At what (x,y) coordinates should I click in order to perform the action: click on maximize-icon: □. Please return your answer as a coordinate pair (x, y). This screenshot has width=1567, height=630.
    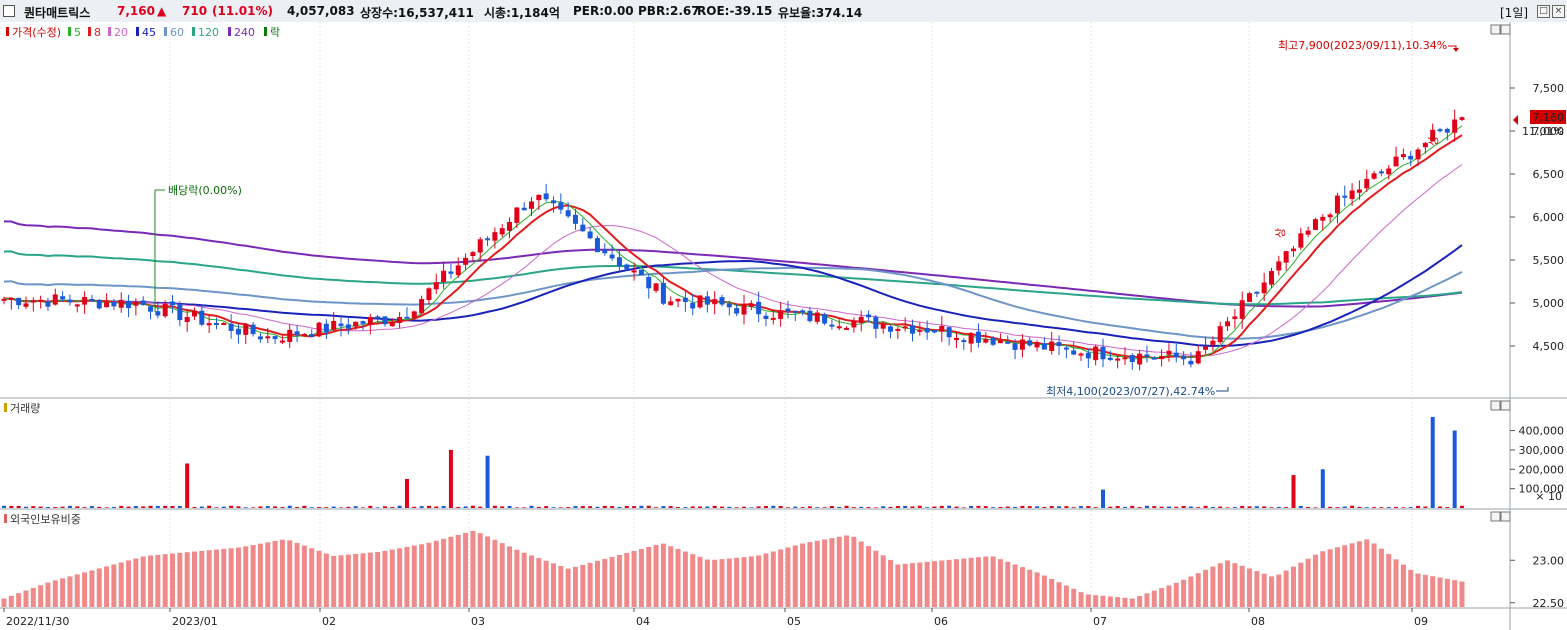
    Looking at the image, I should click on (1543, 11).